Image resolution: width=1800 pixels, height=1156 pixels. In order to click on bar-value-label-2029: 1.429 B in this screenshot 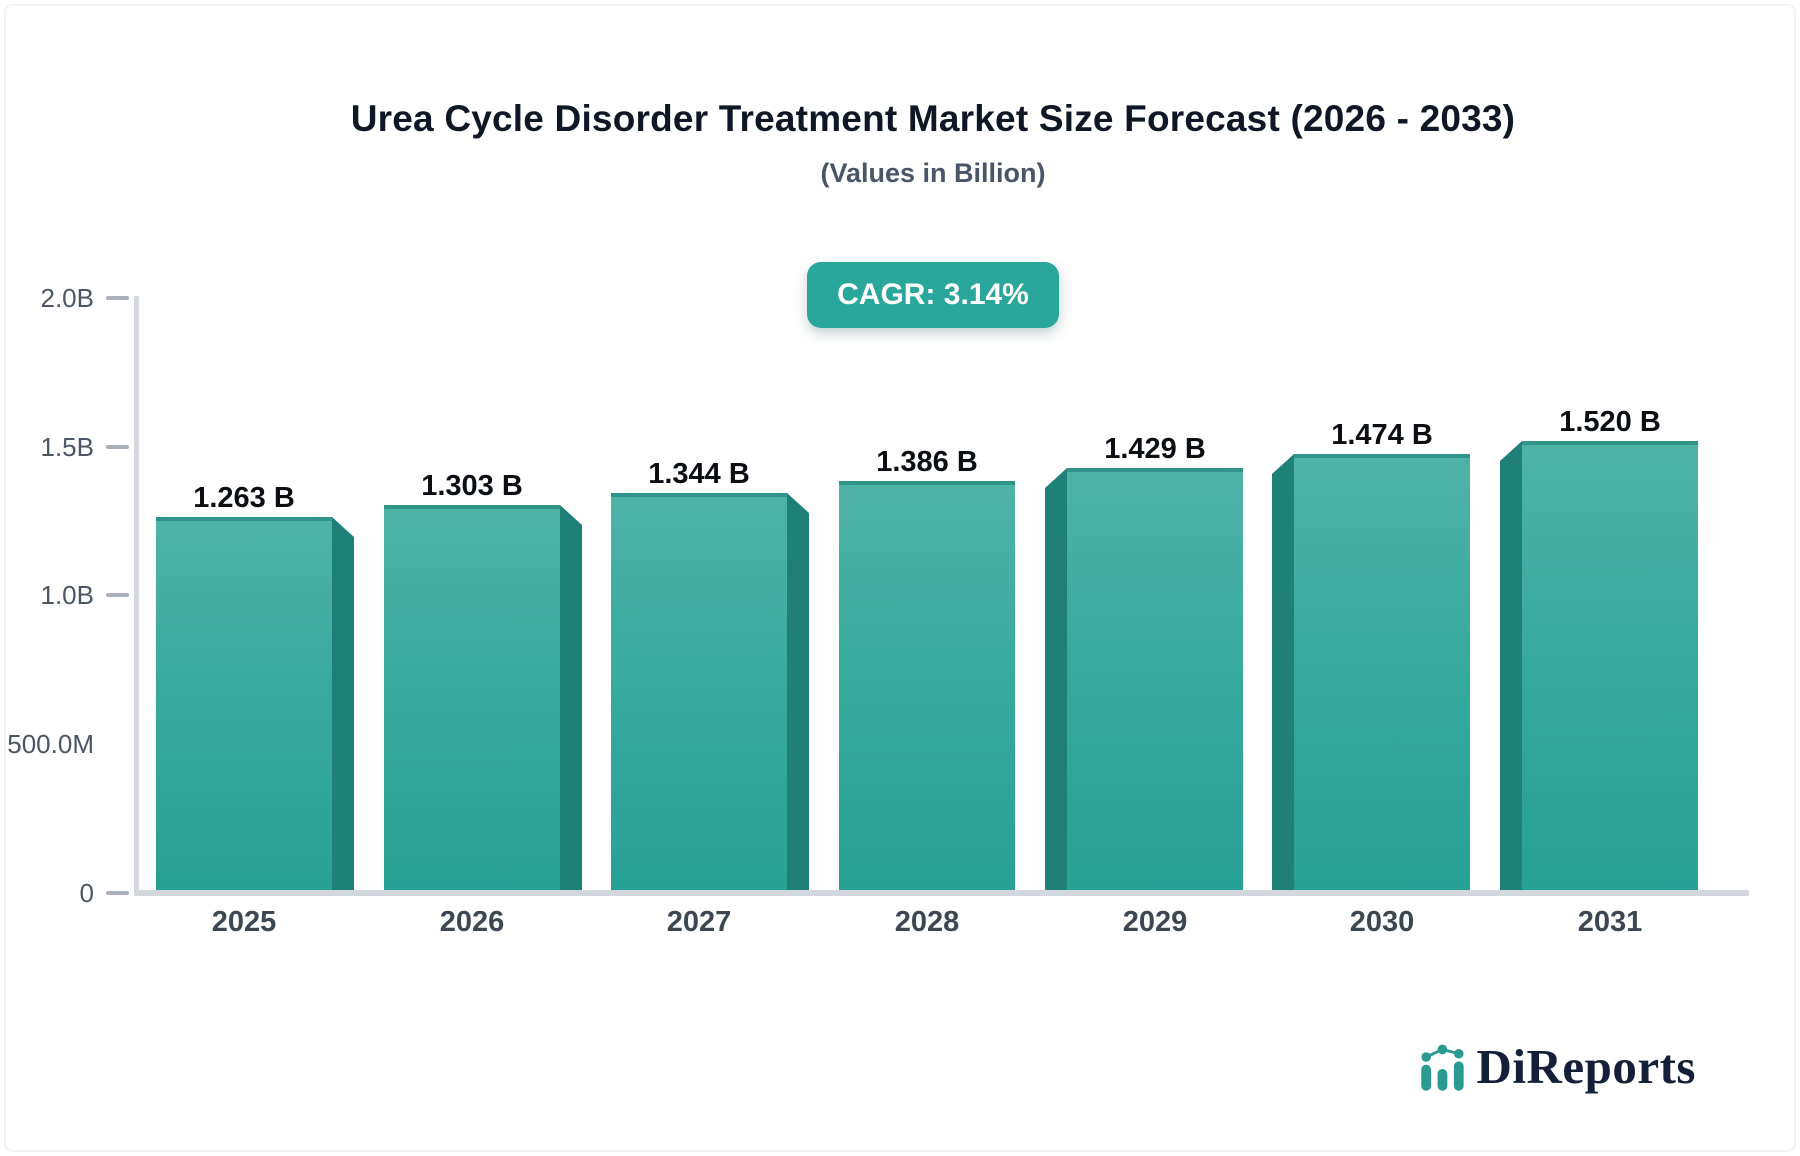, I will do `click(1155, 449)`.